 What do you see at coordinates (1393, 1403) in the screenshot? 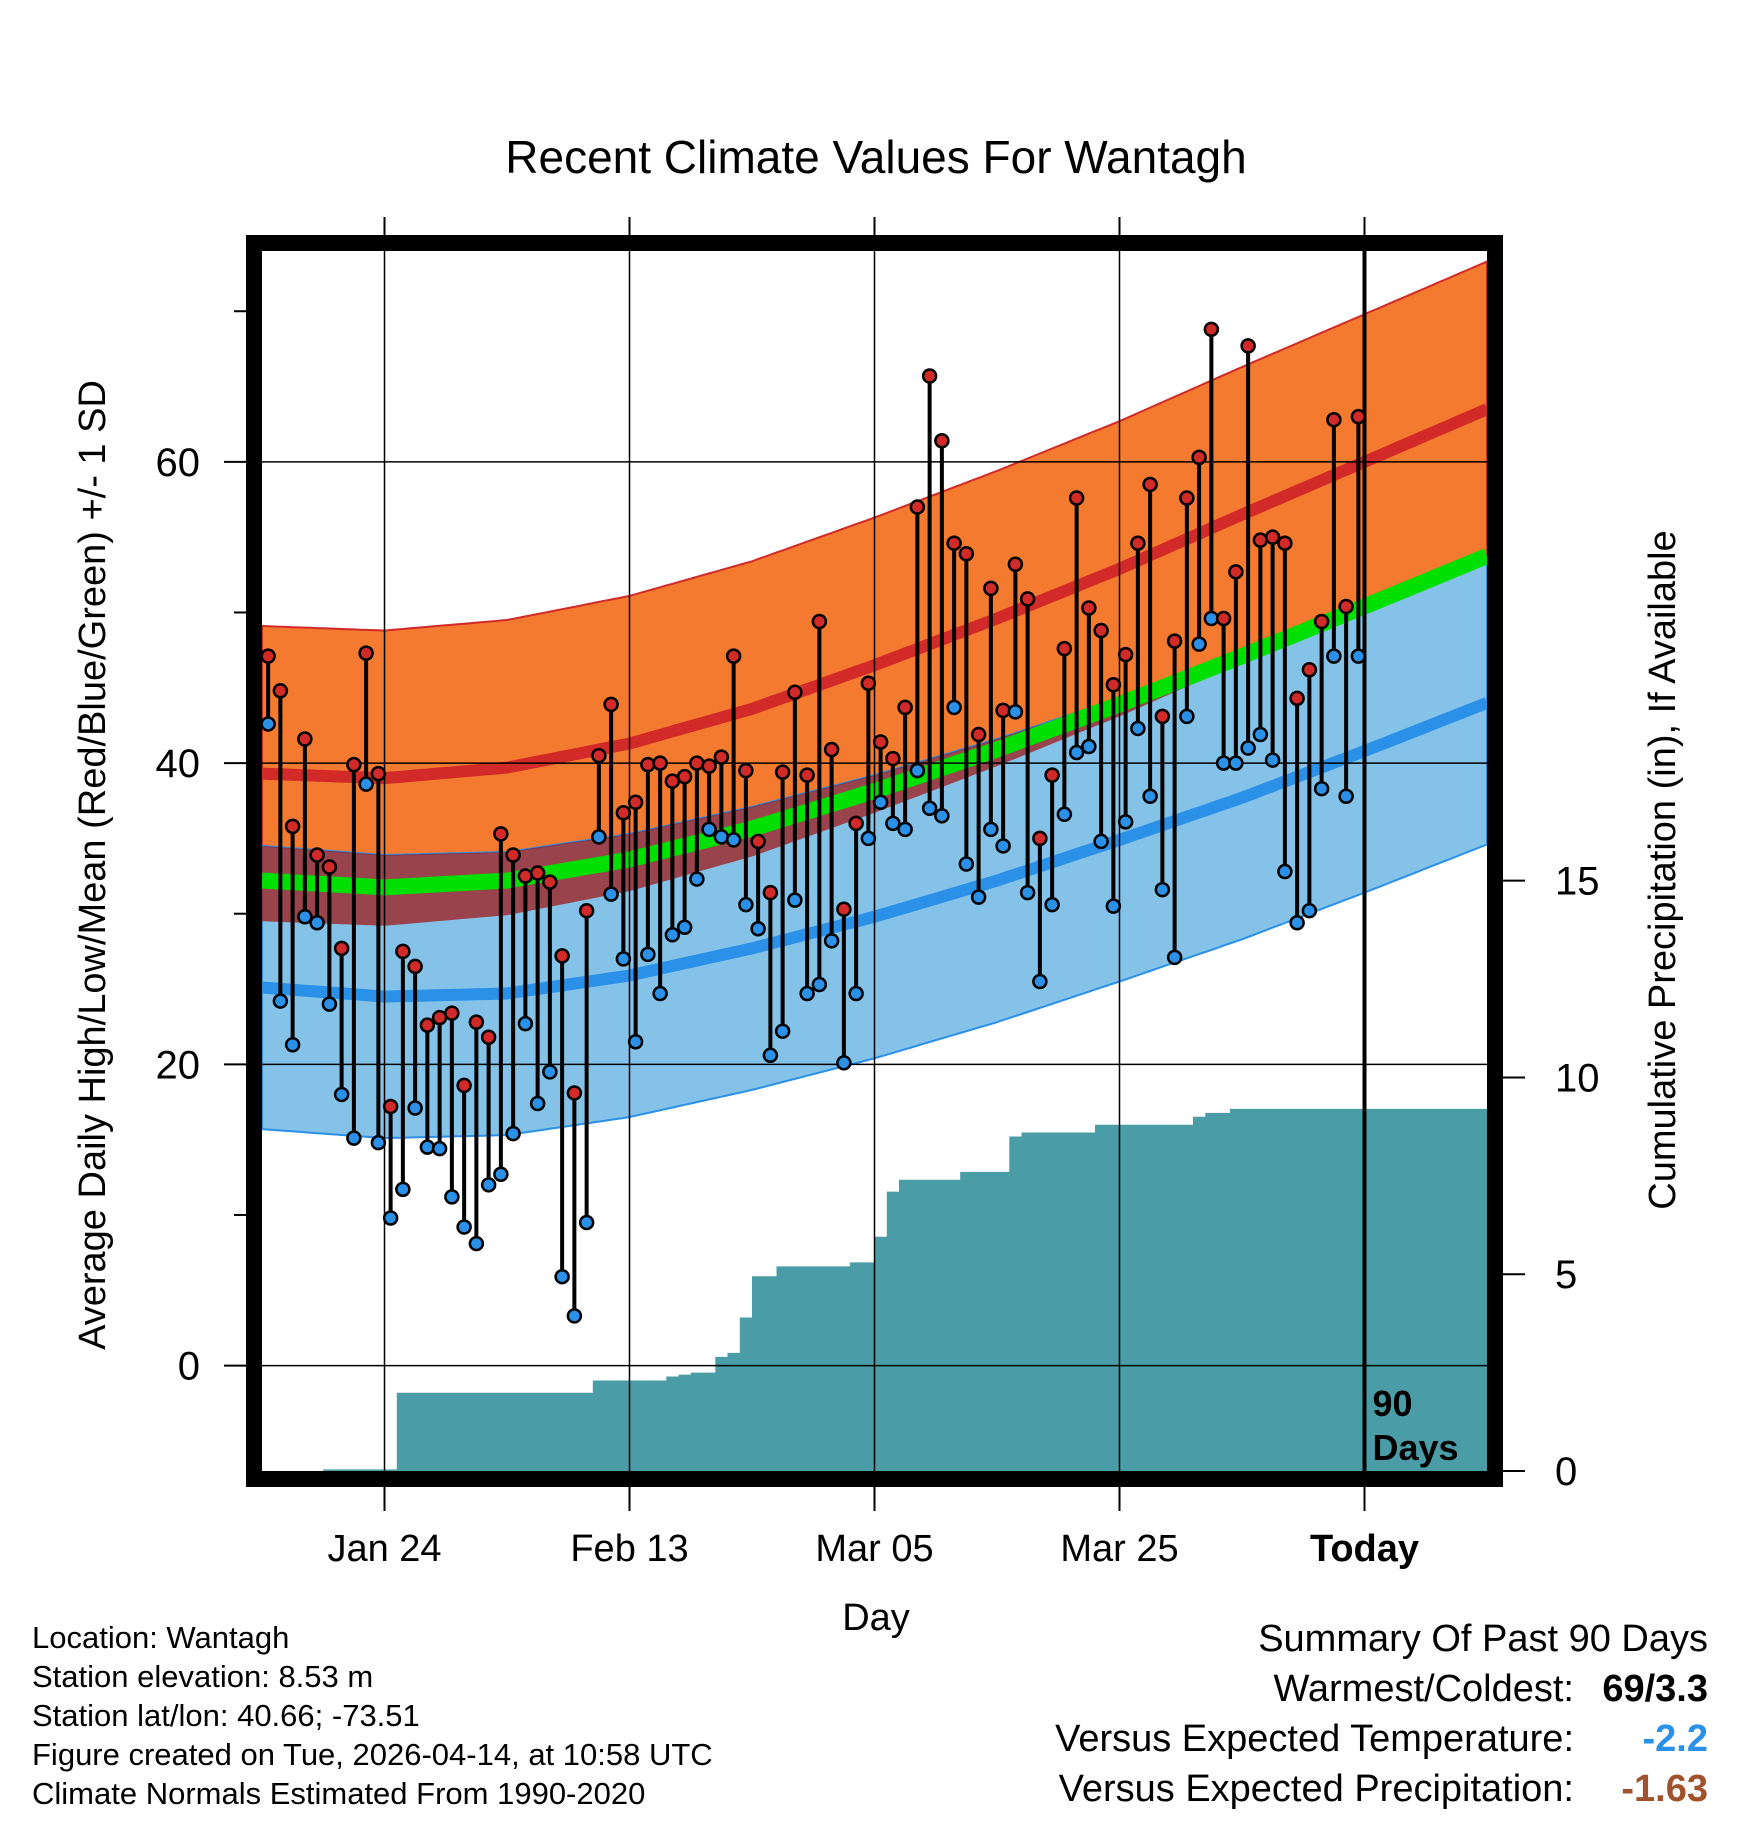
I see `today-marker-label: 90` at bounding box center [1393, 1403].